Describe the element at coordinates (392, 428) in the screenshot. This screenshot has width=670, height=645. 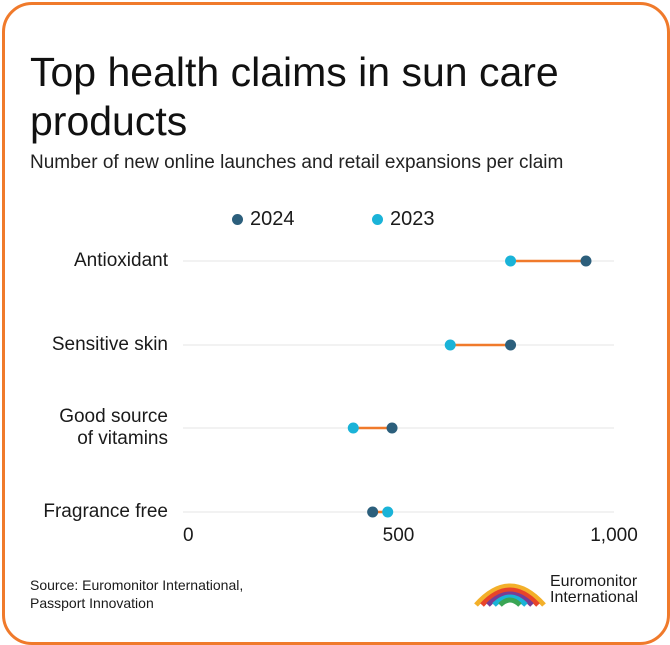
I see `point-2024-good-source-of-vitamins` at that location.